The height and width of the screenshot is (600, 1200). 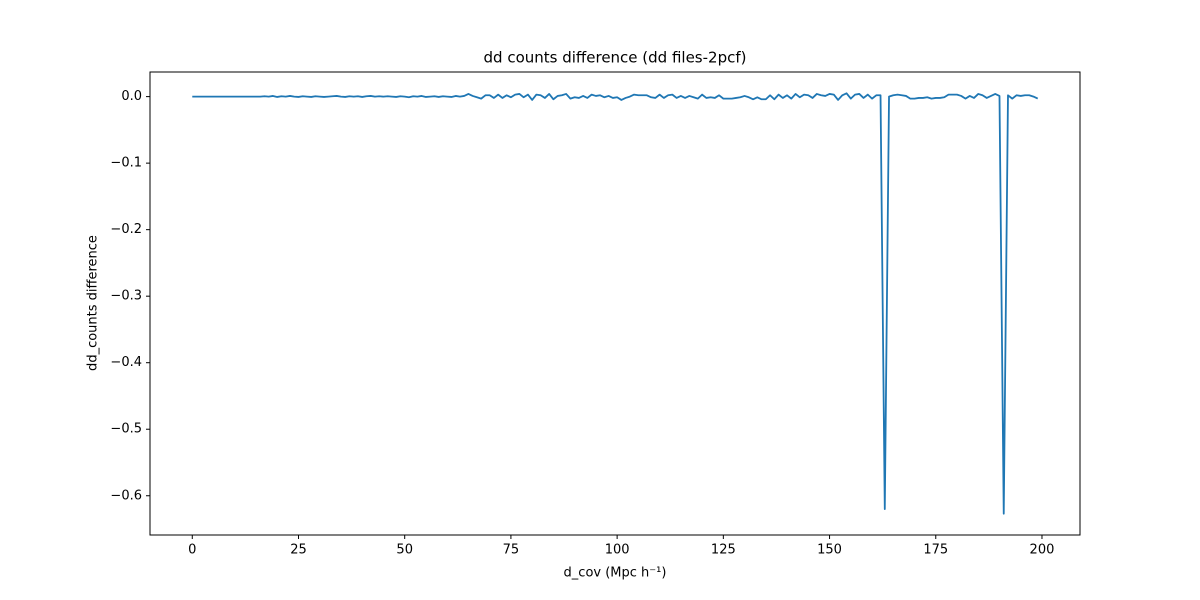 I want to click on y-tick-label: −0.6, so click(x=126, y=495).